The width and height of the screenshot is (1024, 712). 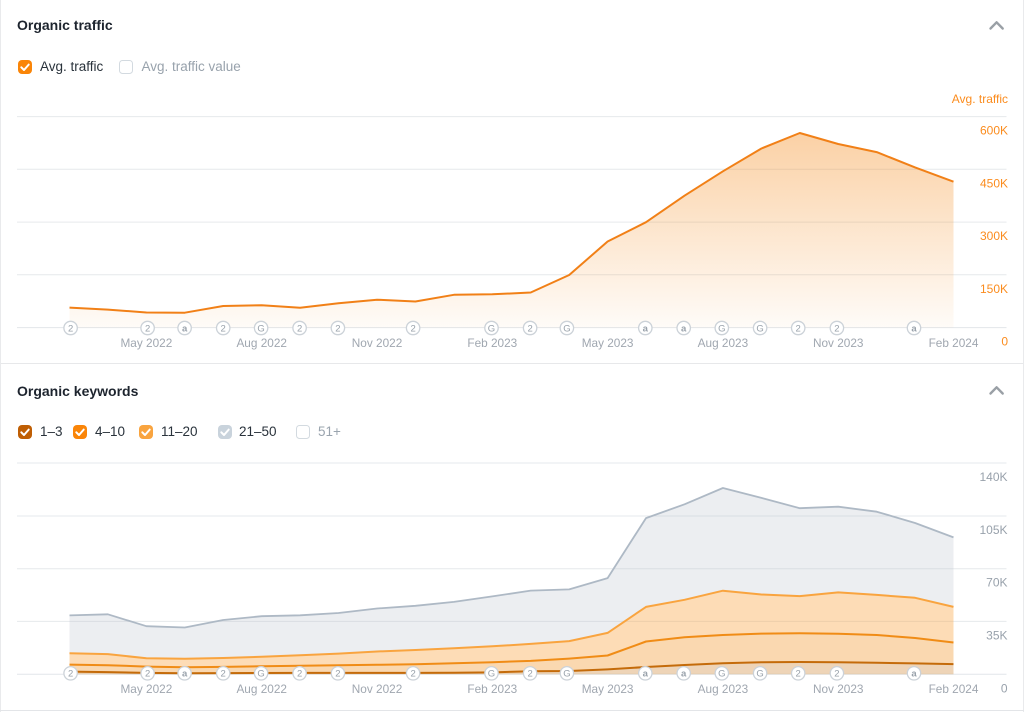 I want to click on svg-text: 450K, so click(x=994, y=183).